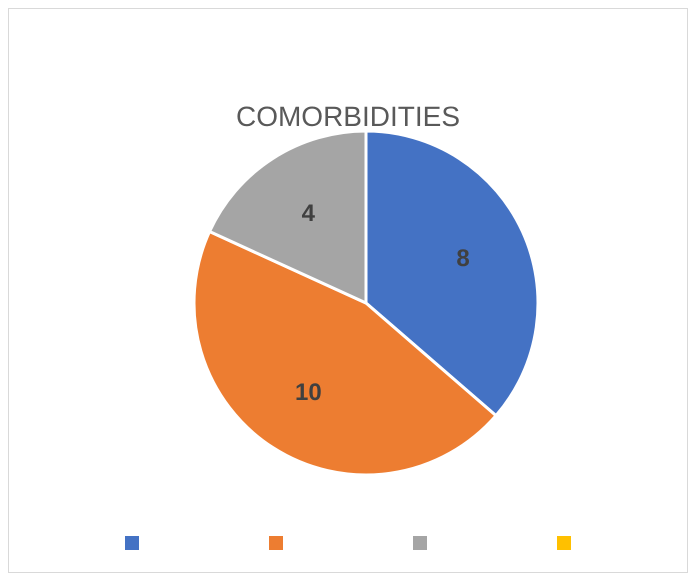 Image resolution: width=700 pixels, height=579 pixels. Describe the element at coordinates (309, 213) in the screenshot. I see `data-label: 4` at that location.